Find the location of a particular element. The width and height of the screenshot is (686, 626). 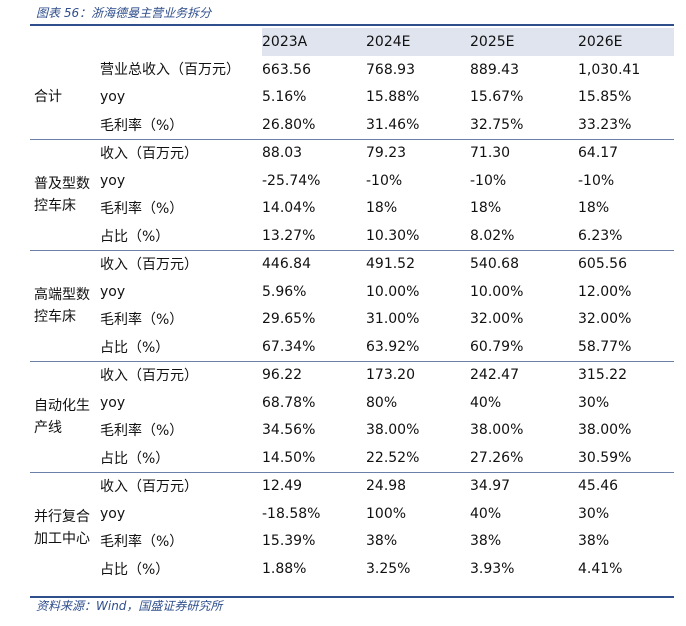

table-row: yoy -25.74% -10% -10% -10% is located at coordinates (352, 181).